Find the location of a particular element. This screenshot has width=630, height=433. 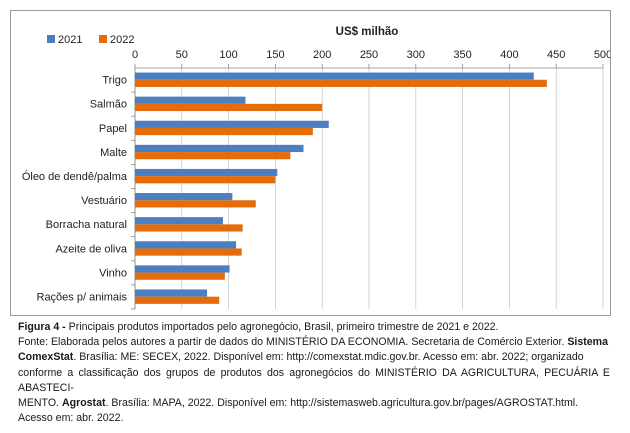

y-category-label: Rações p/ animais is located at coordinates (82, 297).